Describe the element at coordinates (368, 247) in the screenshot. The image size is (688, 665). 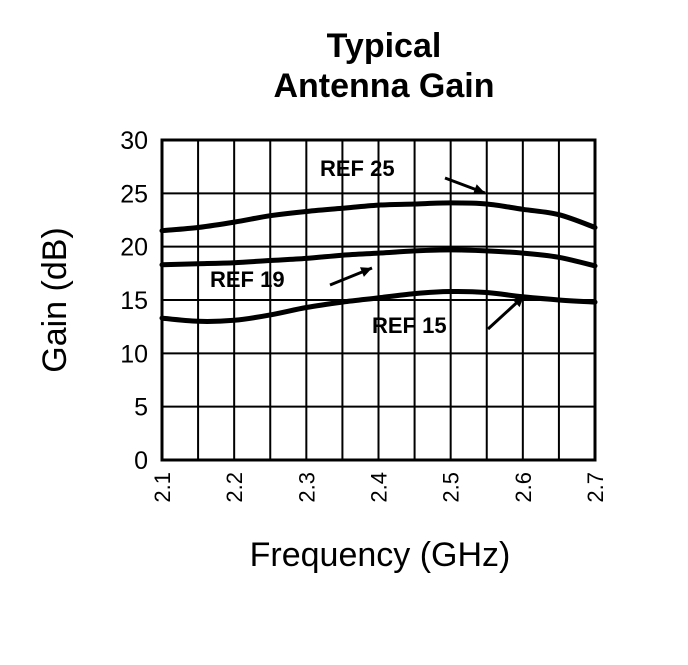
I see `annotations: REF 25 REF 19 REF 15` at that location.